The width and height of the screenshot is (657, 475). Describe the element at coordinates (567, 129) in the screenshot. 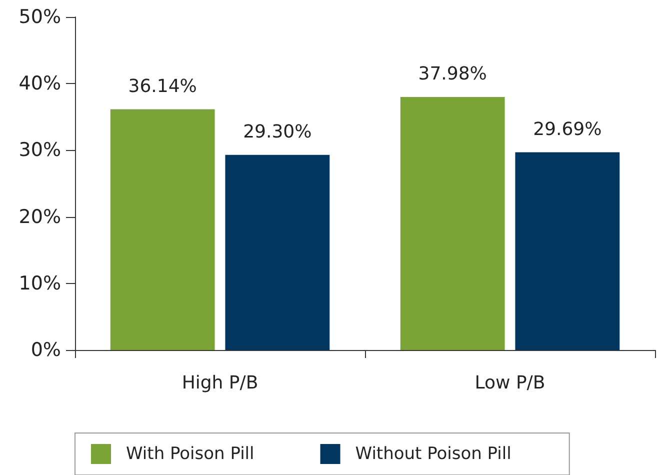

I see `data-label: 29.69%` at that location.